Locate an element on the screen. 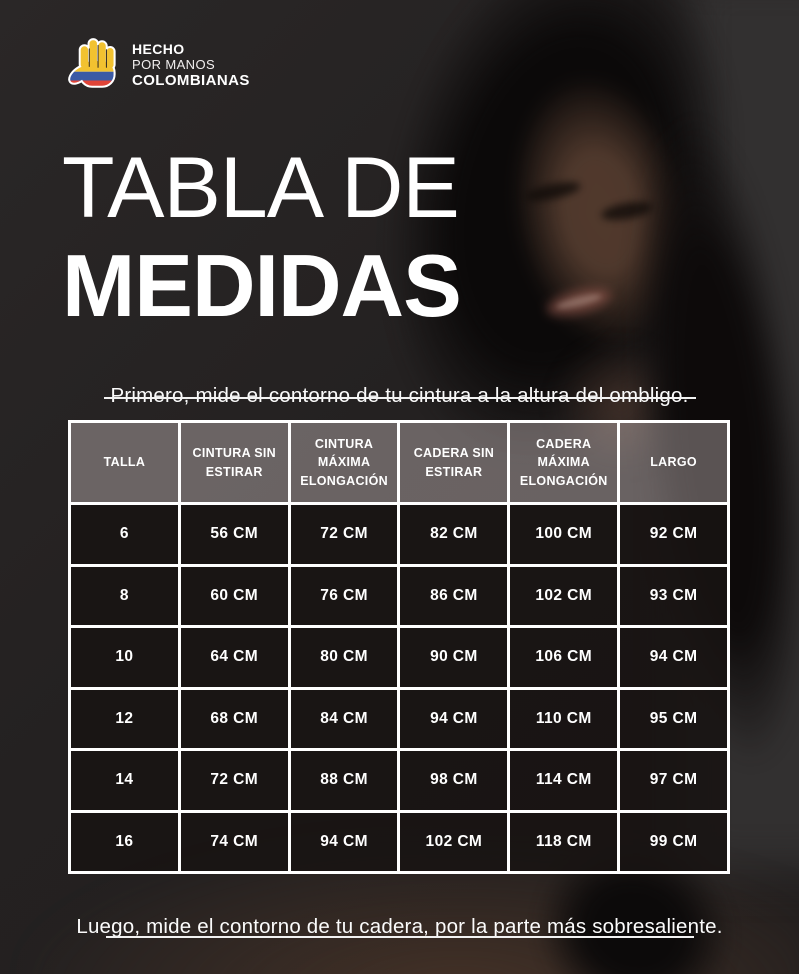  cell-largo: 95 CM is located at coordinates (673, 718).